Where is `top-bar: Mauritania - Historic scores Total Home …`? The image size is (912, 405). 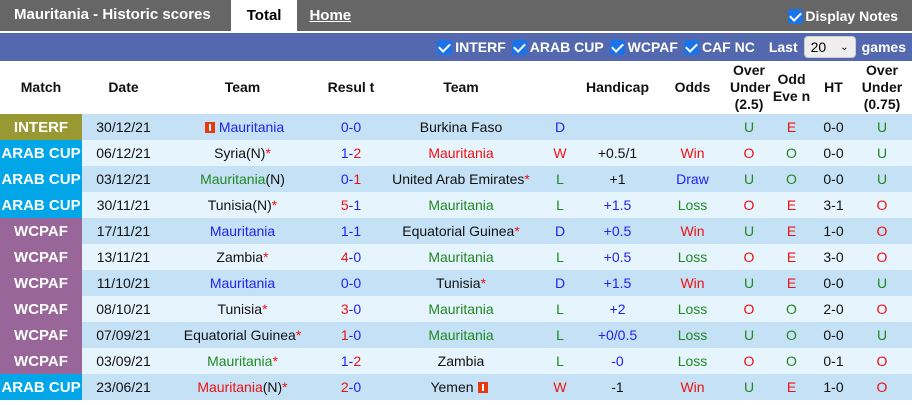 top-bar: Mauritania - Historic scores Total Home … is located at coordinates (456, 16).